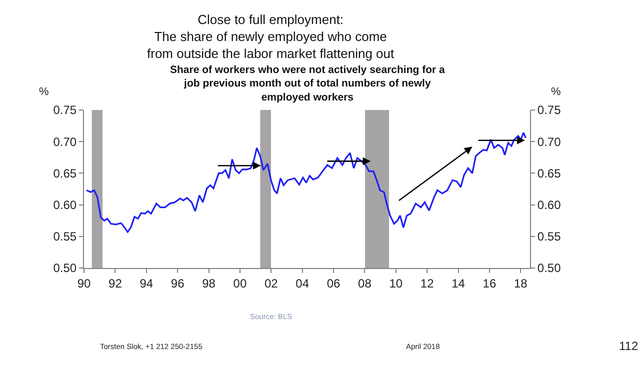 This screenshot has width=640, height=370. Describe the element at coordinates (303, 283) in the screenshot. I see `x-tick-label: 04` at that location.